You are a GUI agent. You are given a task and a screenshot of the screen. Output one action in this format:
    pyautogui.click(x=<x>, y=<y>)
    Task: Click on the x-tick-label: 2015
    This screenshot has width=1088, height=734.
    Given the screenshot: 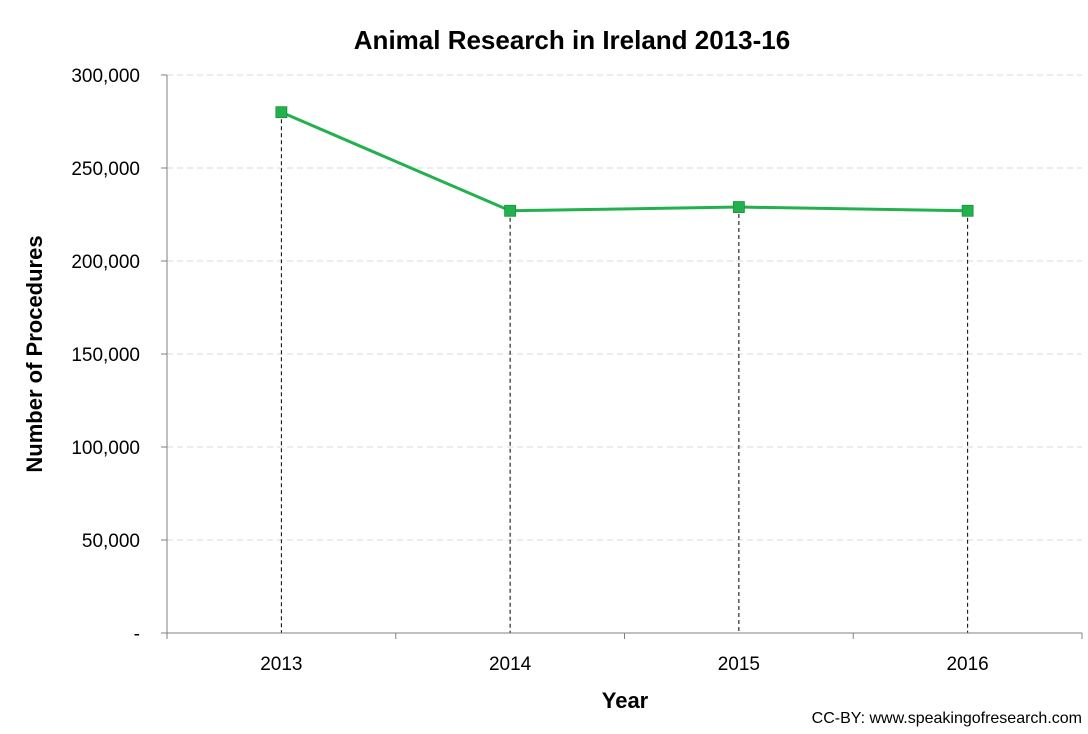 What is the action you would take?
    pyautogui.click(x=739, y=664)
    